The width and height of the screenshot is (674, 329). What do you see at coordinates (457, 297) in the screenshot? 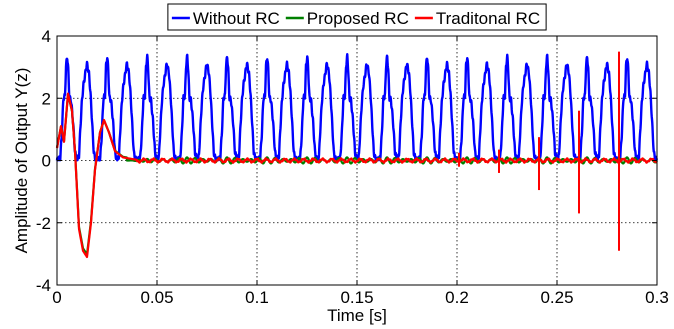
I see `x-tick-label: 0.2` at bounding box center [457, 297].